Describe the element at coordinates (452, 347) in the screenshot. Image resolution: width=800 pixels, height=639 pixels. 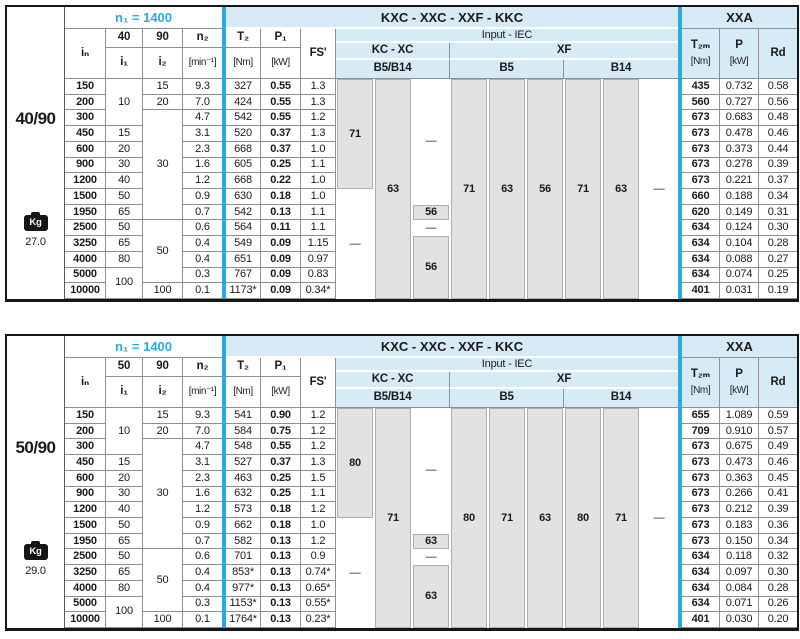
I see `group-title: KXC - XXC - XXF - KKC` at that location.